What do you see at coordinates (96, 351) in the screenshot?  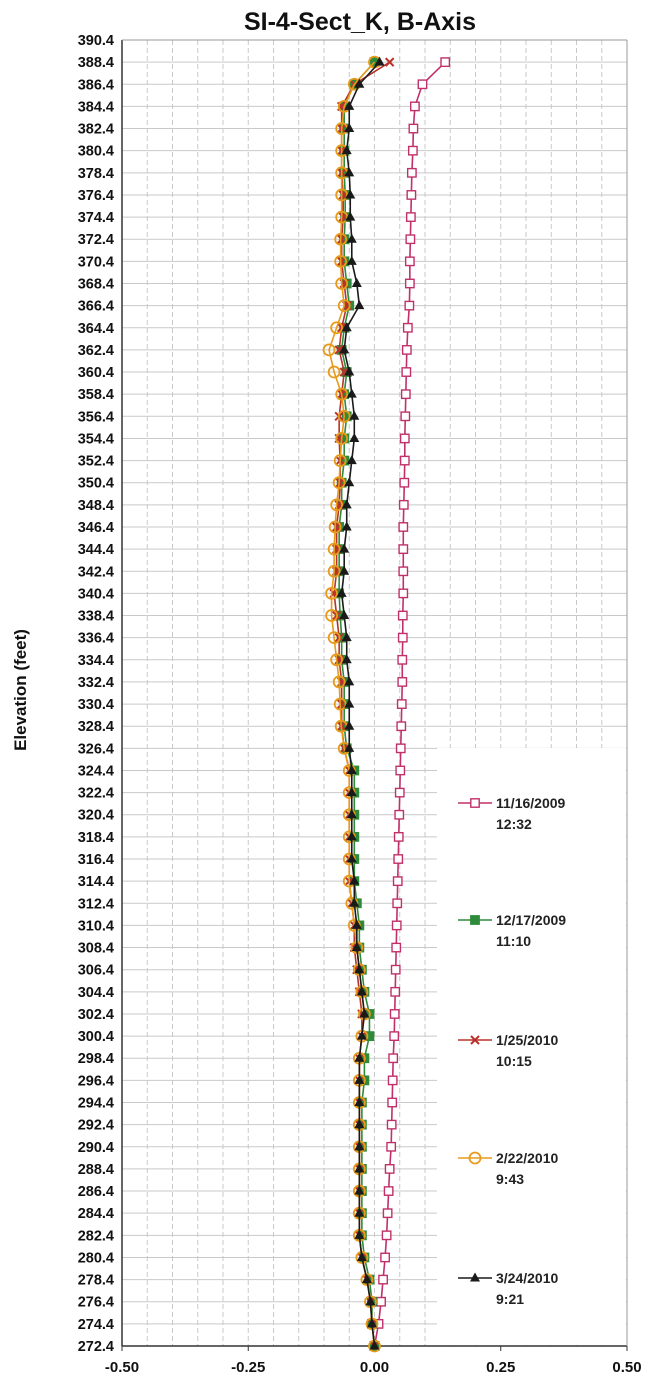 I see `y-tick-label: 362.4` at bounding box center [96, 351].